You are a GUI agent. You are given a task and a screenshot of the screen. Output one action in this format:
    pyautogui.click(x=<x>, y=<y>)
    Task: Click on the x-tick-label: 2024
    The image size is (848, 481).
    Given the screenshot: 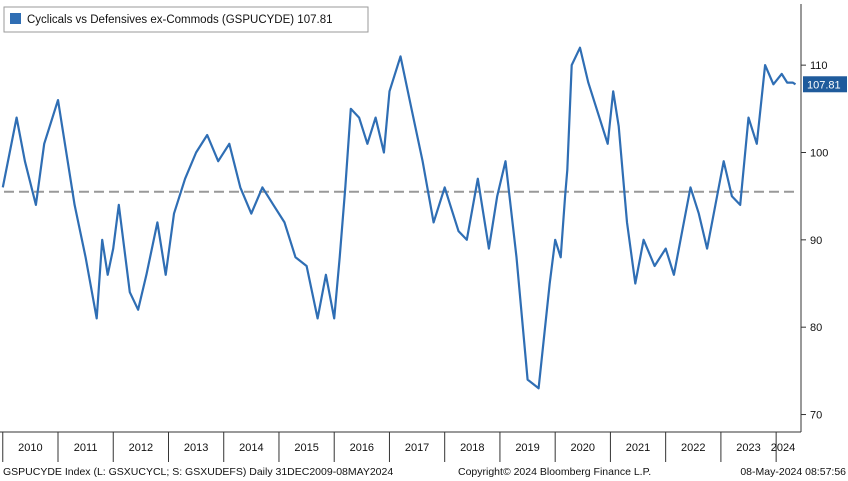 What is the action you would take?
    pyautogui.click(x=783, y=448)
    